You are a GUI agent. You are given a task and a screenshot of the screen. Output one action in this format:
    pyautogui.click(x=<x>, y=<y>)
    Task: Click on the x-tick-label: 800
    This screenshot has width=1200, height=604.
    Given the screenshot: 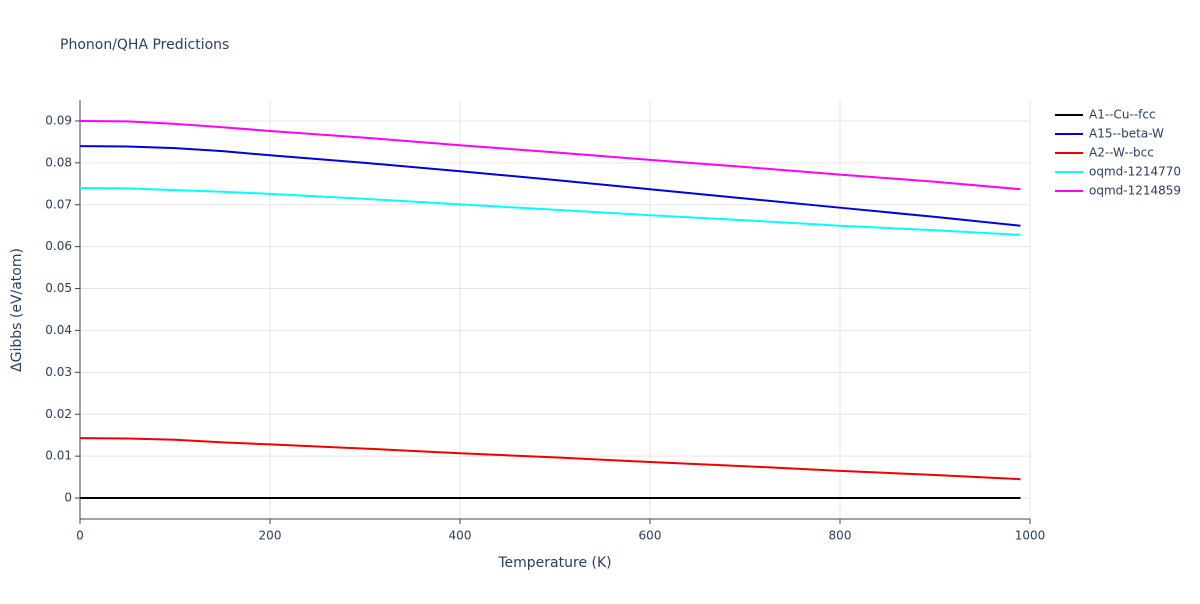 What is the action you would take?
    pyautogui.click(x=840, y=536)
    